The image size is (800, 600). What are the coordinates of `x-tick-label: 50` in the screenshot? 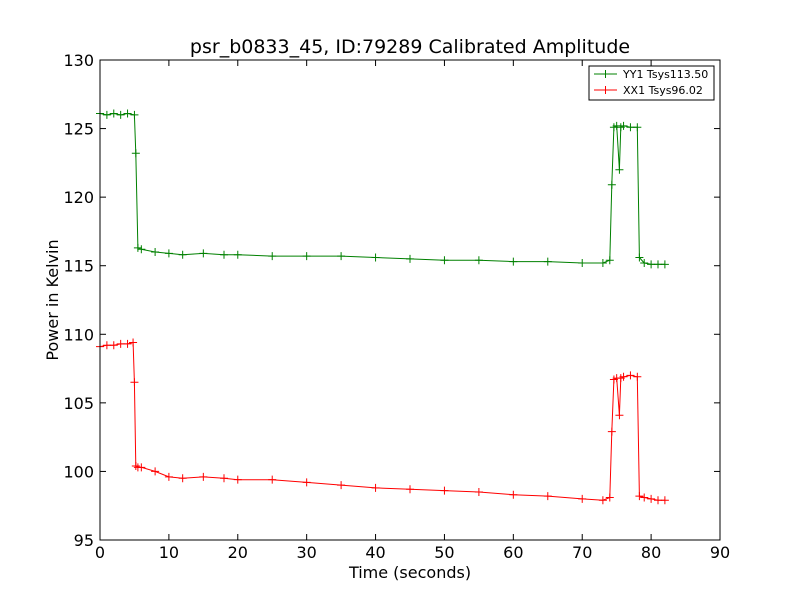 It's located at (444, 552).